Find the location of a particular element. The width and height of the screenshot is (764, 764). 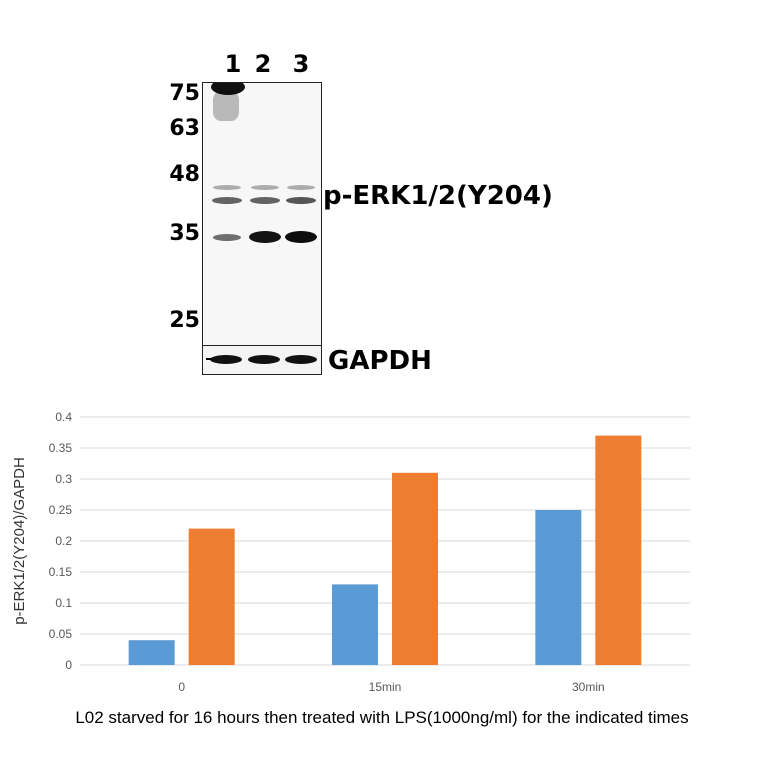

band-lane1-48kda-upper is located at coordinates (227, 187).